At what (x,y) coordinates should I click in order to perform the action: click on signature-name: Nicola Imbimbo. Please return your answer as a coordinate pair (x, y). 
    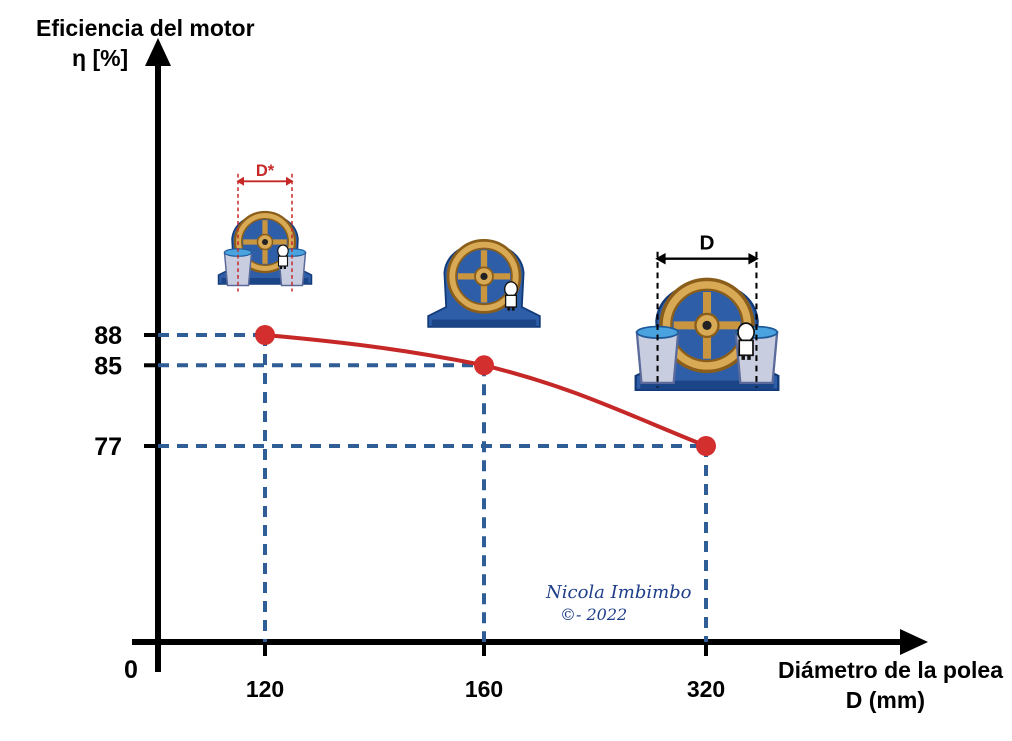
    Looking at the image, I should click on (618, 592).